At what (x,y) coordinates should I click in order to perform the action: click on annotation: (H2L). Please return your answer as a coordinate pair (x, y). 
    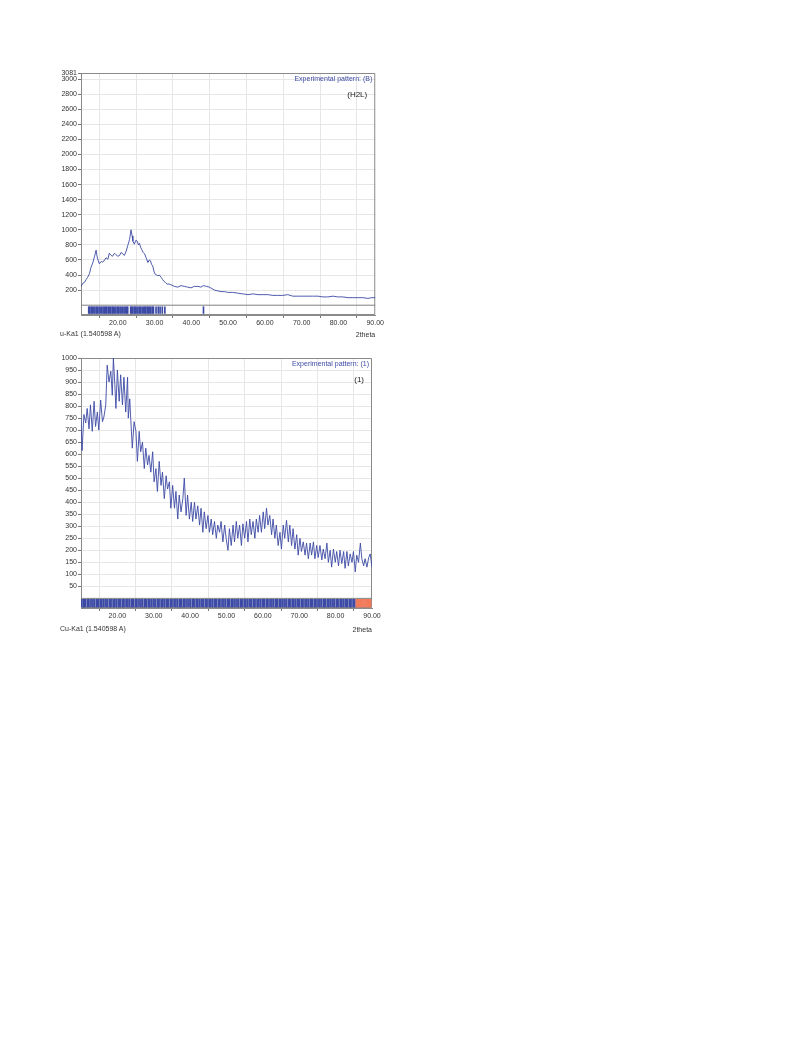
    Looking at the image, I should click on (357, 95).